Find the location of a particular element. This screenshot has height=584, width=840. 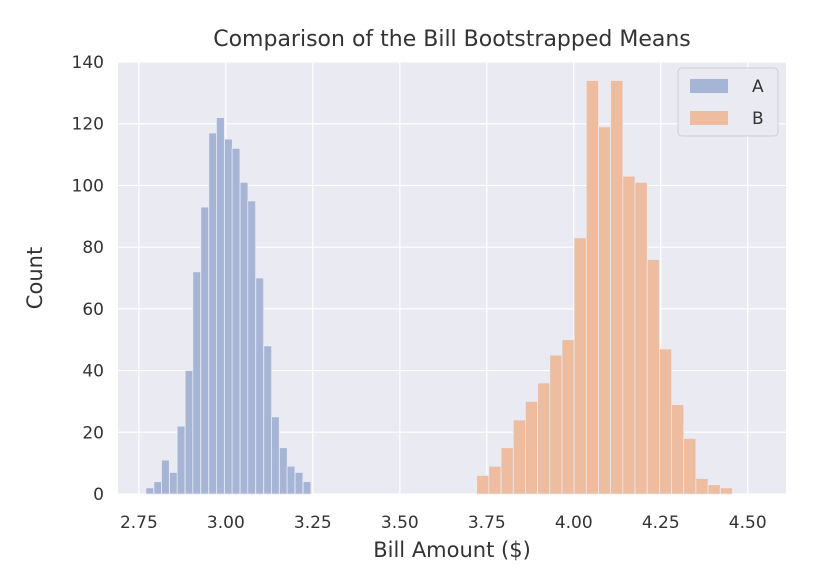

x-tick-label: 3.75 is located at coordinates (487, 523).